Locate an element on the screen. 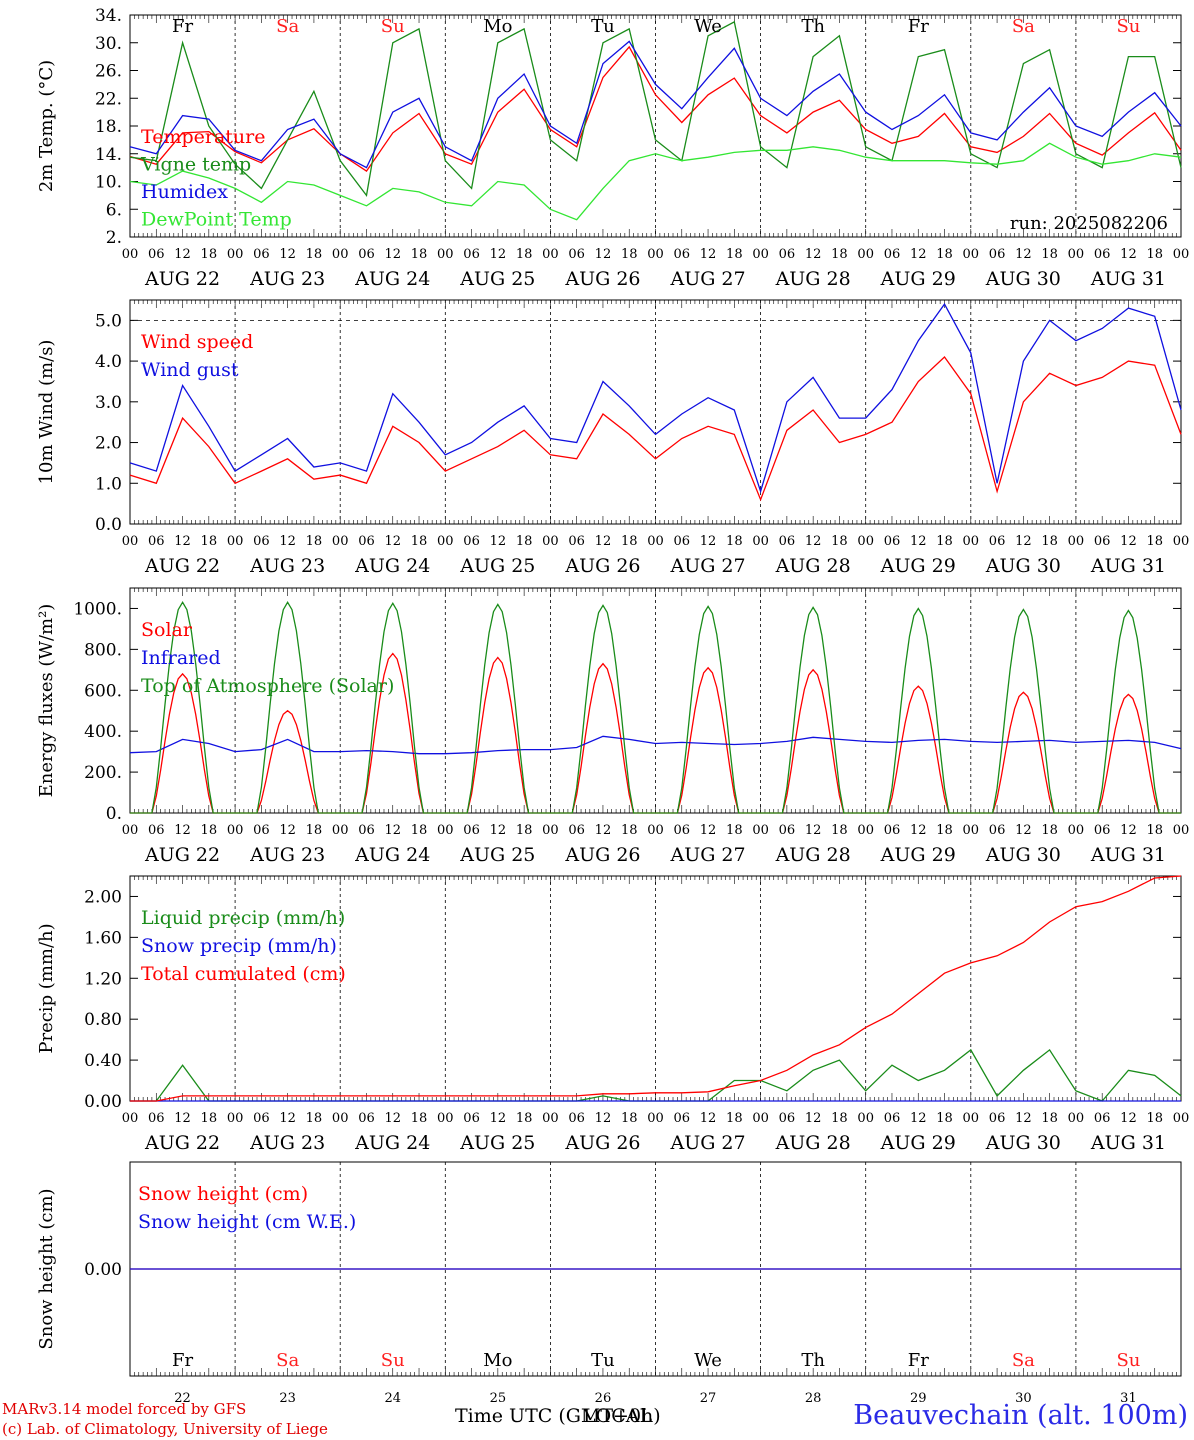 This screenshot has width=1194, height=1440. y-tick-label: 0.40 is located at coordinates (103, 1061).